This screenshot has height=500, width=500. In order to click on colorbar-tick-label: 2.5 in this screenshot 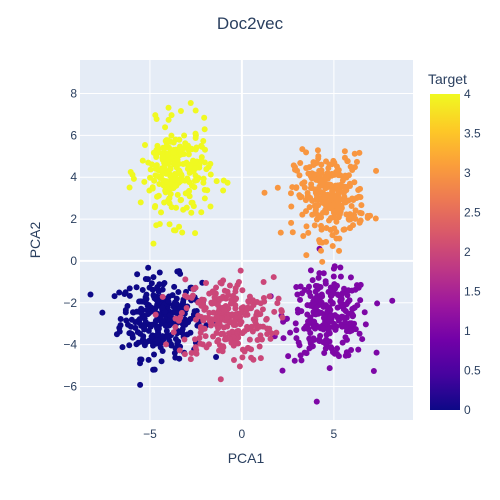, I will do `click(472, 213)`.